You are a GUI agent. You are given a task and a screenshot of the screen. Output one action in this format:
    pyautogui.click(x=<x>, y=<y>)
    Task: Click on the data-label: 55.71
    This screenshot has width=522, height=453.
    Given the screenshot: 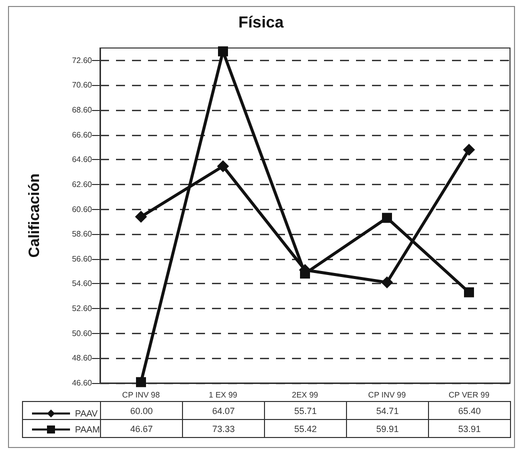 What is the action you would take?
    pyautogui.click(x=305, y=411)
    